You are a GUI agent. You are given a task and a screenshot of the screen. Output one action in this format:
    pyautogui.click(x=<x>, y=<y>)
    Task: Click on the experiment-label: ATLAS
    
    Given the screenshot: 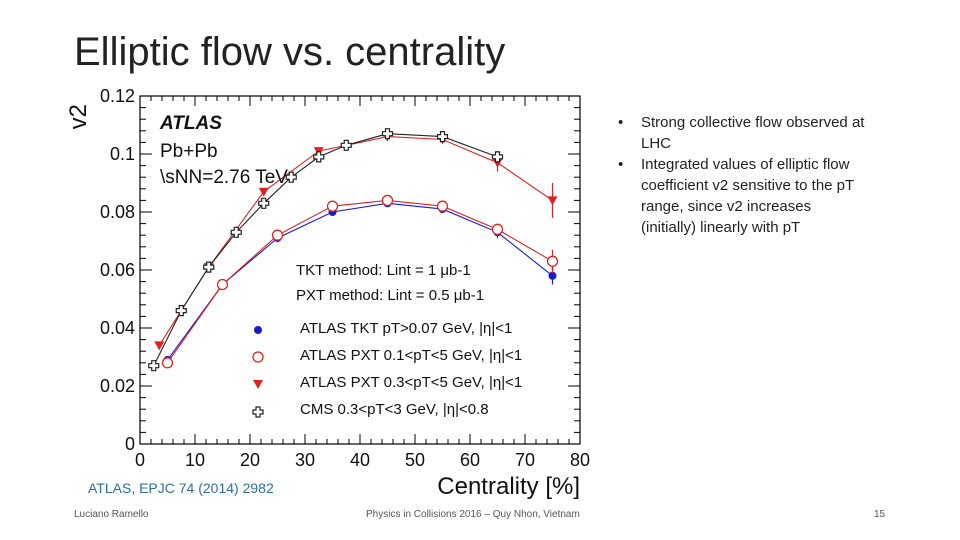 What is the action you would take?
    pyautogui.click(x=190, y=123)
    